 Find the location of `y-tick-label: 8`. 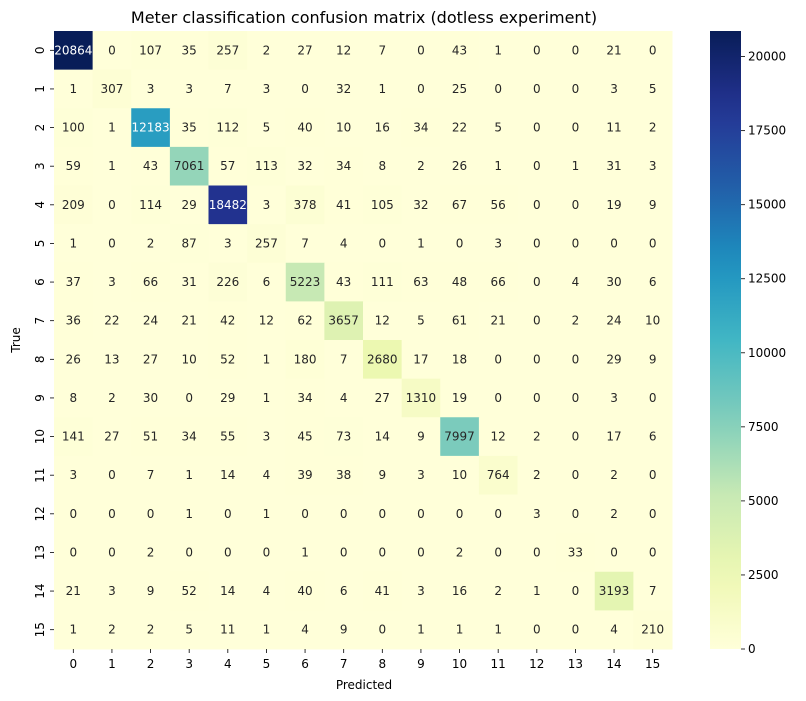

y-tick-label: 8 is located at coordinates (40, 359).